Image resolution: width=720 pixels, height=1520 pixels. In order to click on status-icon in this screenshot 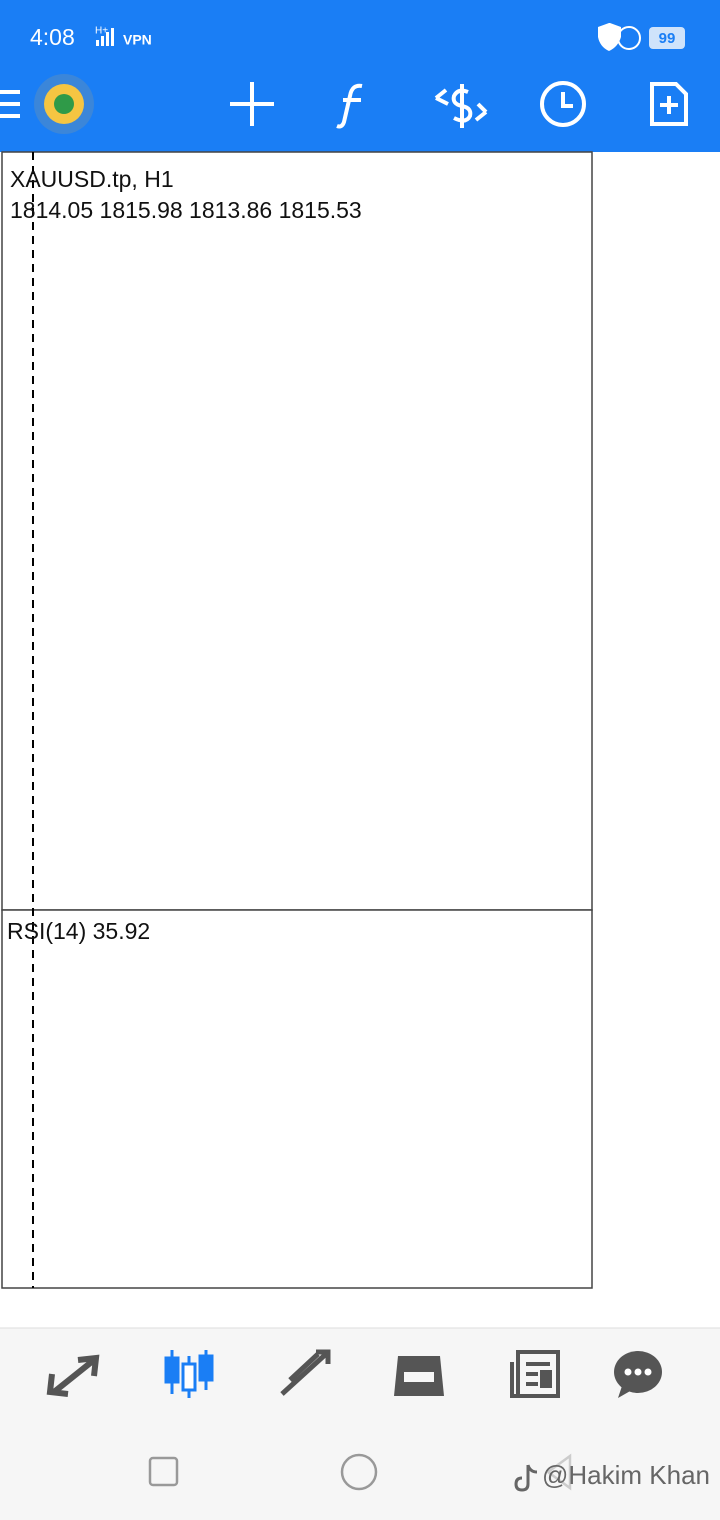, I will do `click(629, 38)`.